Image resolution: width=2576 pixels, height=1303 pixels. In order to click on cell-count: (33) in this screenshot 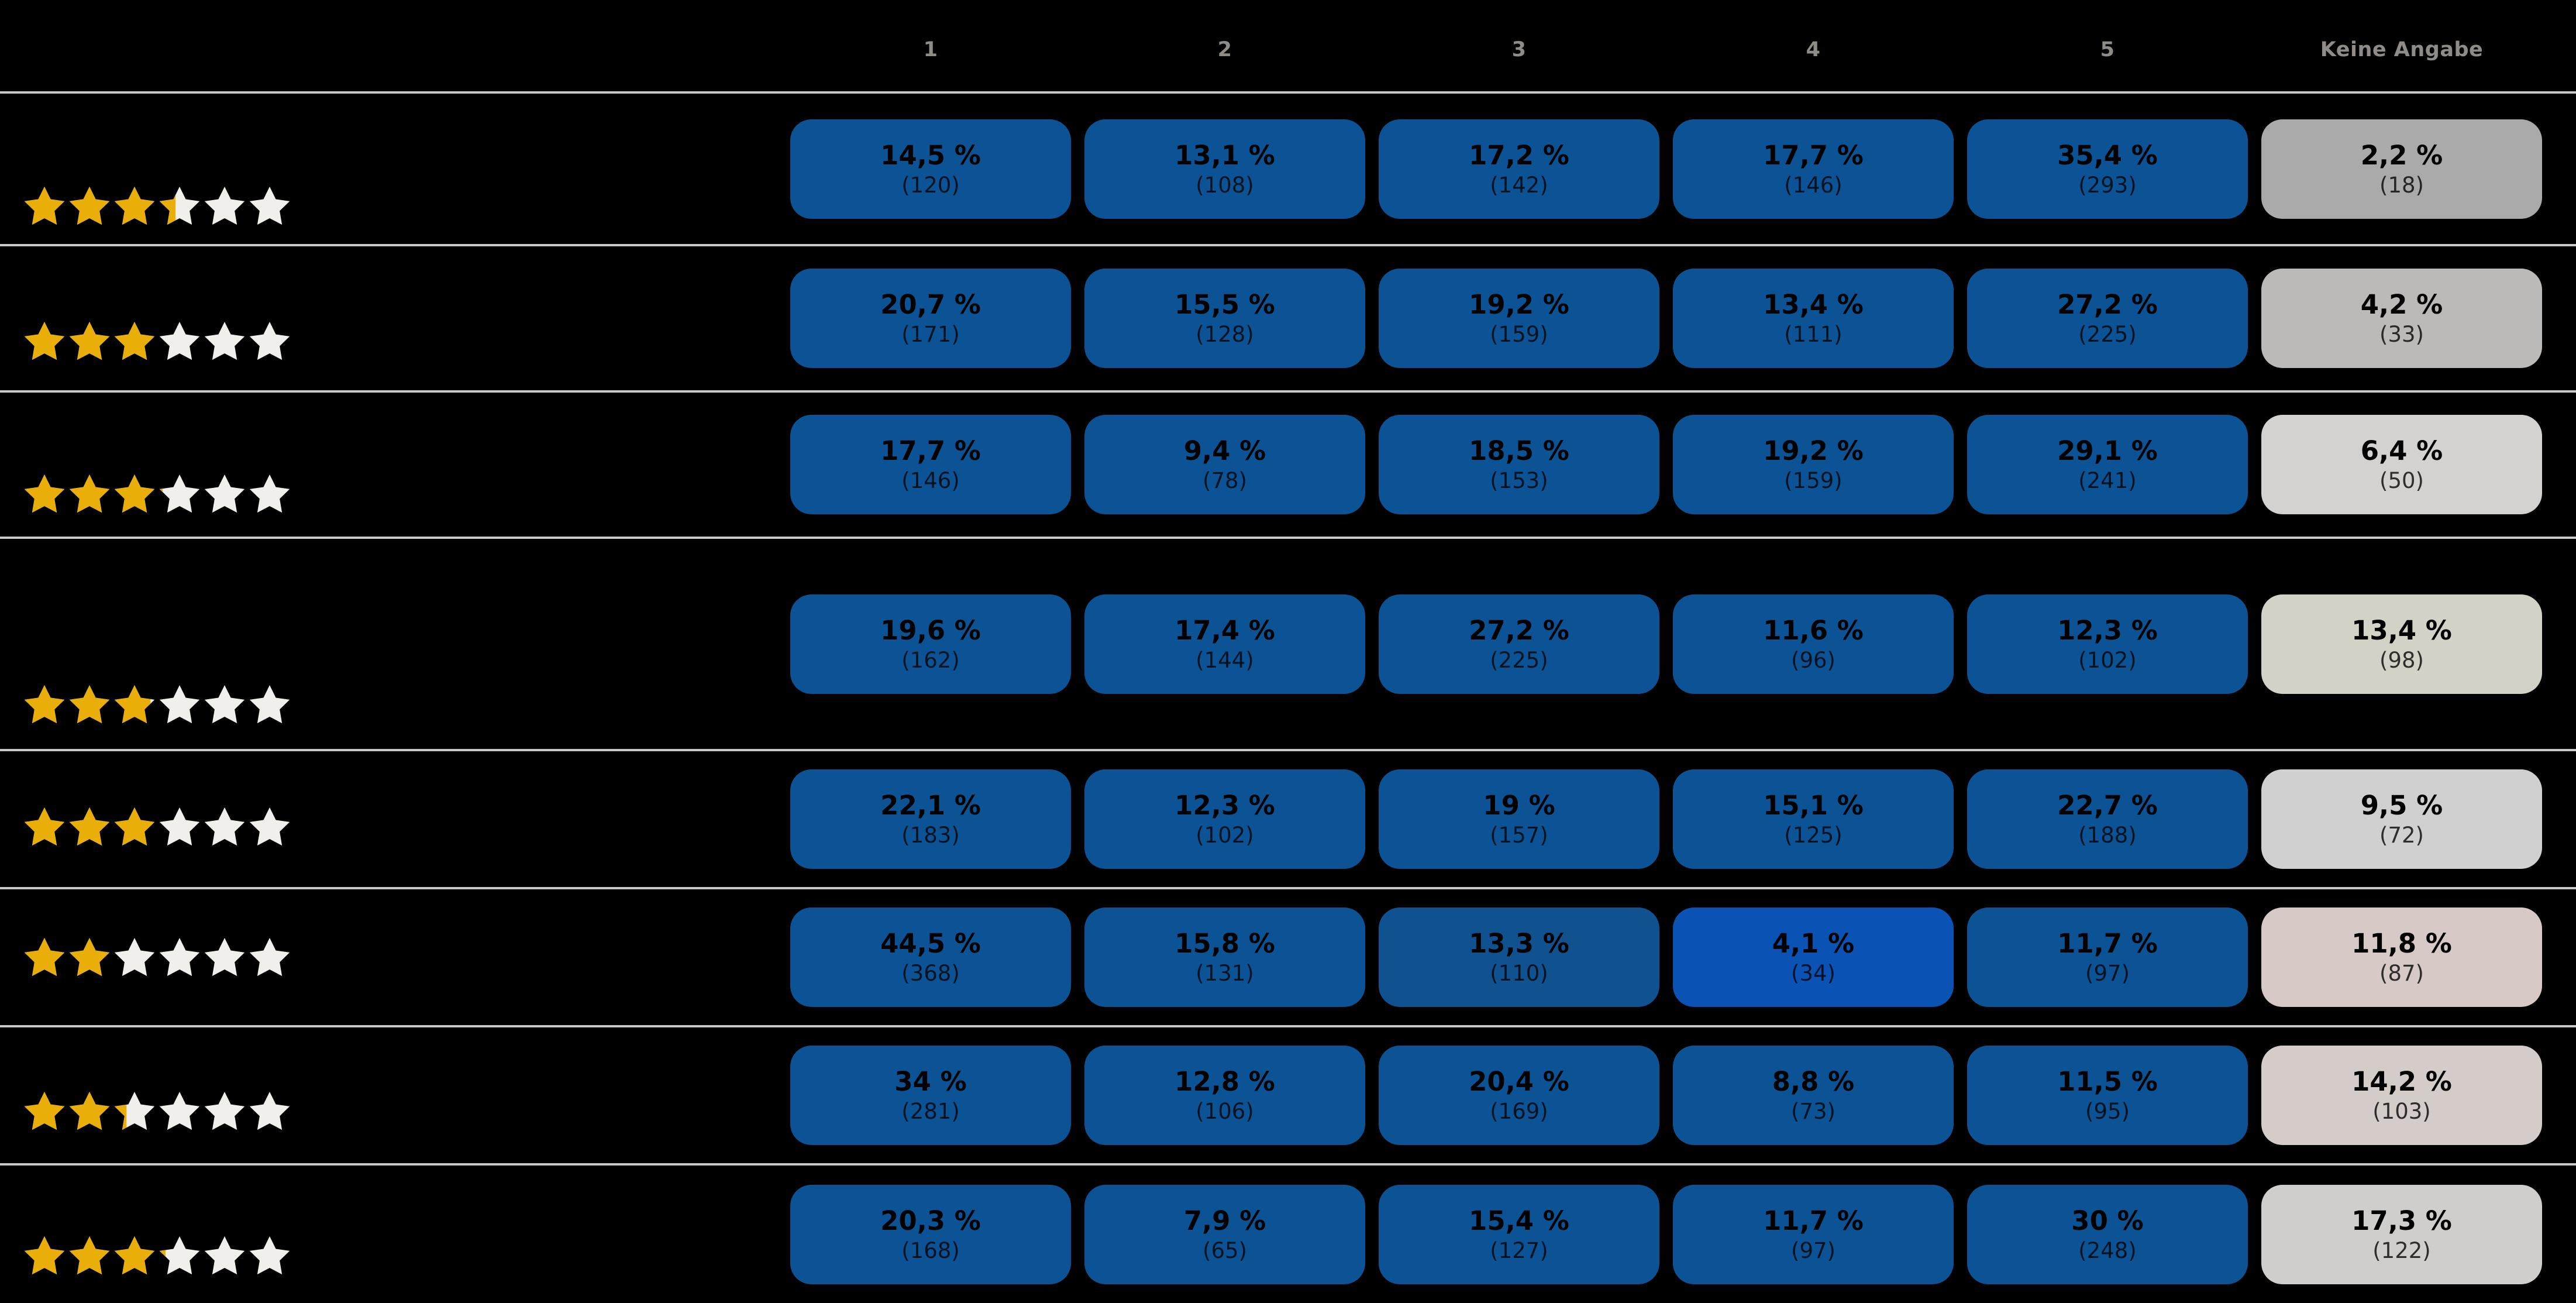, I will do `click(2401, 334)`.